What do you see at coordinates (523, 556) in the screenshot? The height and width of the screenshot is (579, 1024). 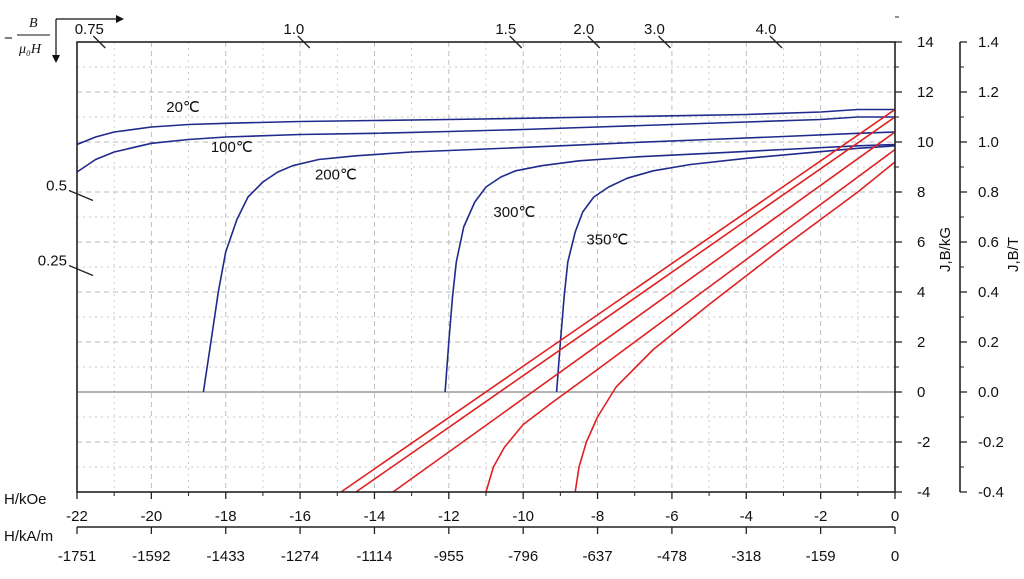 I see `x2-tick-label: -796` at bounding box center [523, 556].